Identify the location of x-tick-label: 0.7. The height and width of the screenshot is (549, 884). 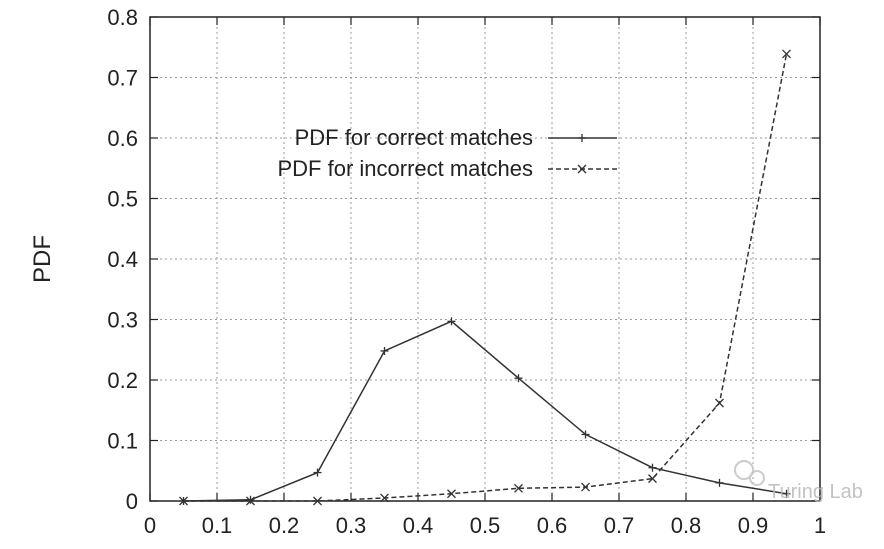
(619, 525).